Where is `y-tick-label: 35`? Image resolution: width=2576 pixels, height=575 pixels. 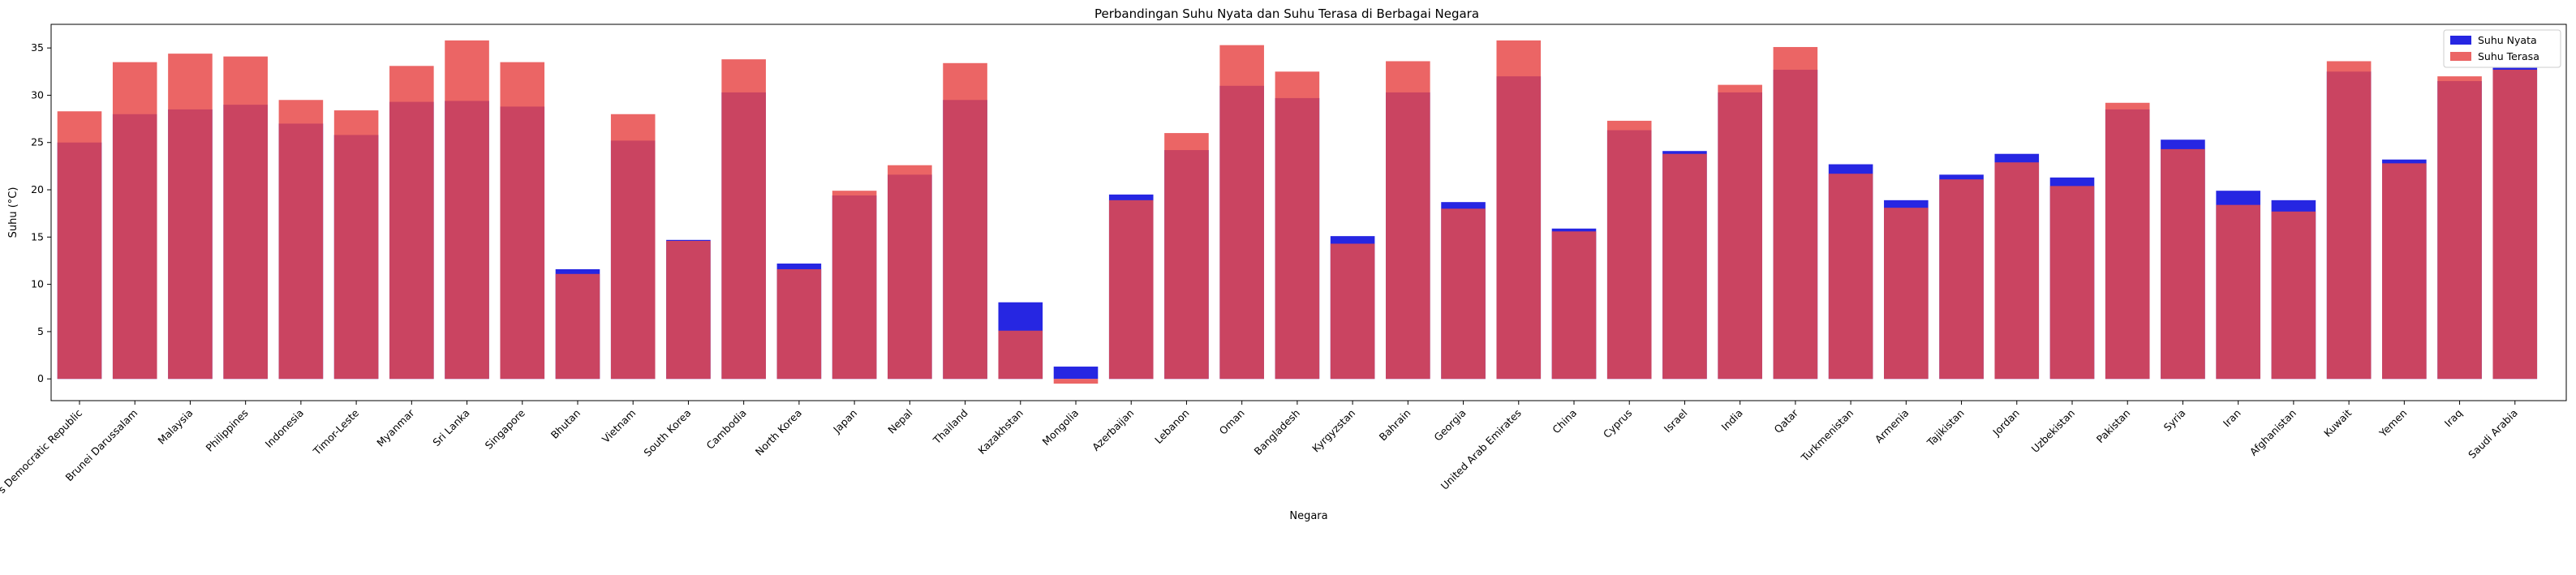
y-tick-label: 35 is located at coordinates (37, 47).